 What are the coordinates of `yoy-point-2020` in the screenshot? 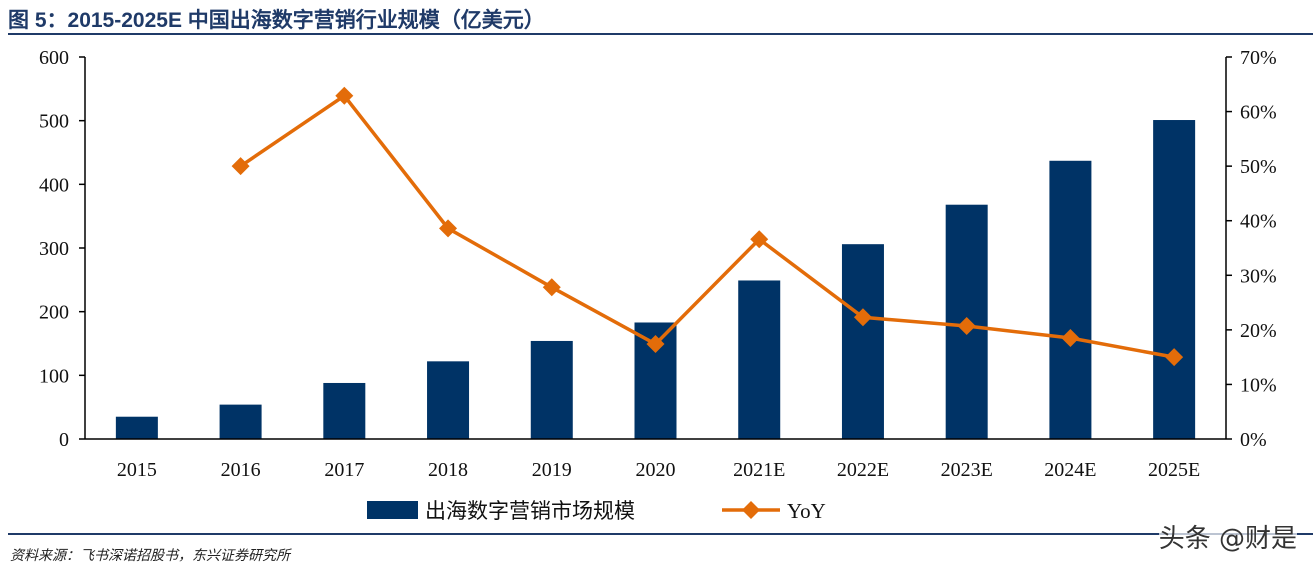 It's located at (655, 344).